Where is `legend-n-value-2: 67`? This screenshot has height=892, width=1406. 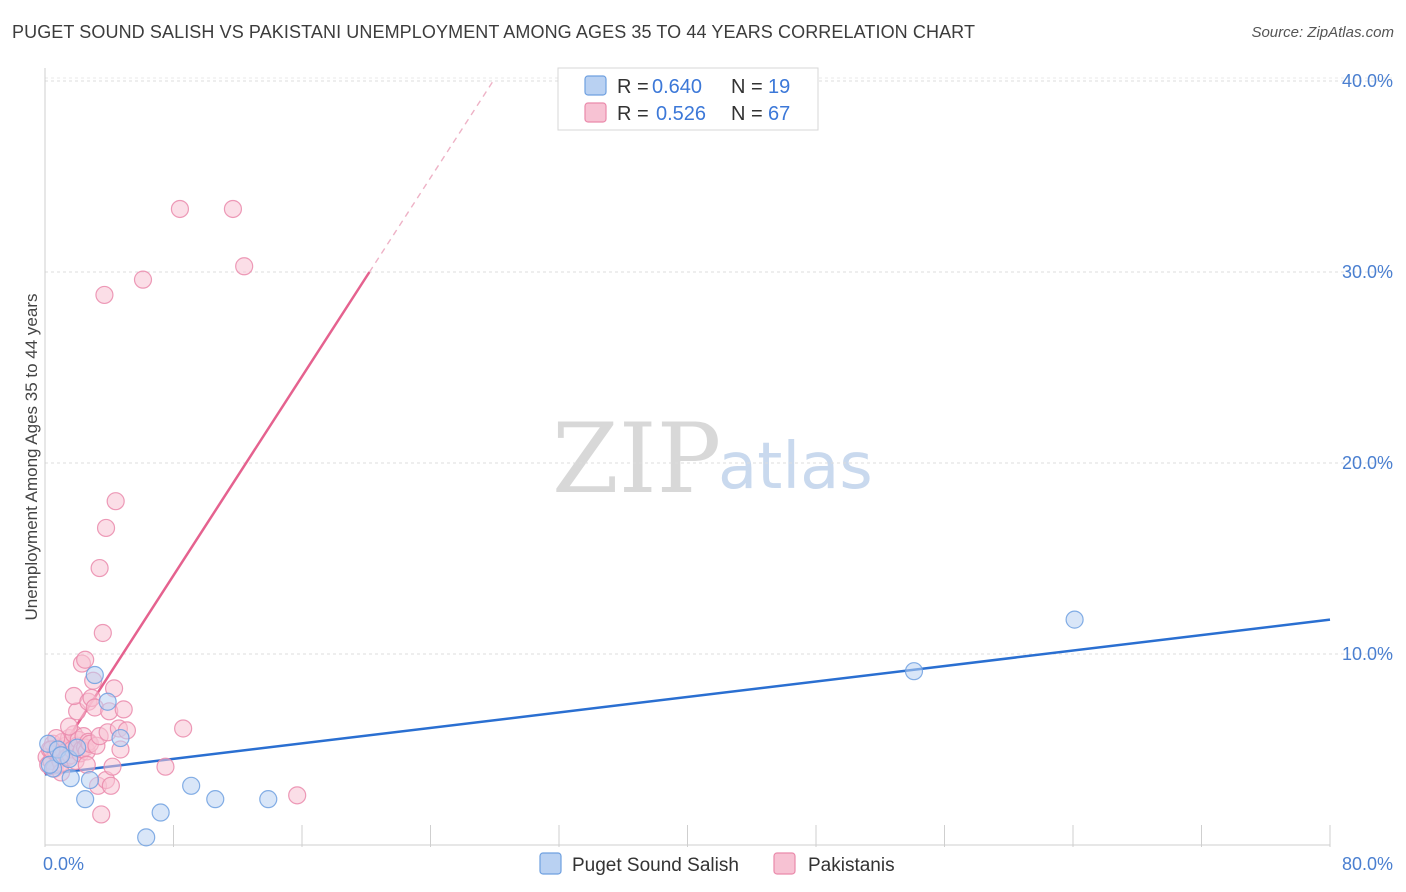
legend-n-value-2: 67 is located at coordinates (779, 114).